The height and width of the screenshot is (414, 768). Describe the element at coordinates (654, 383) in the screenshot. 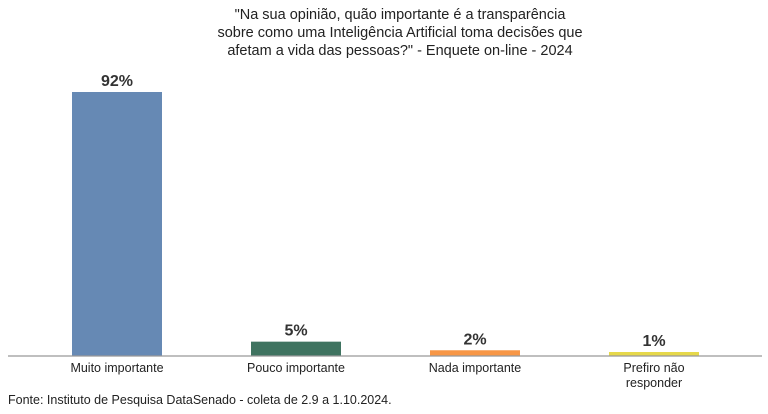

I see `category-label: responder` at that location.